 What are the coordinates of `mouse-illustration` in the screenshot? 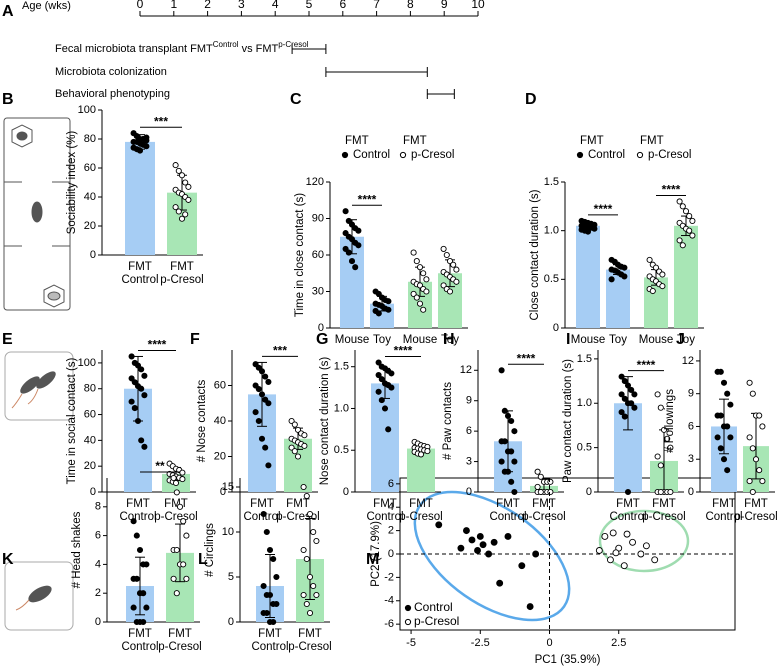 It's located at (39, 596).